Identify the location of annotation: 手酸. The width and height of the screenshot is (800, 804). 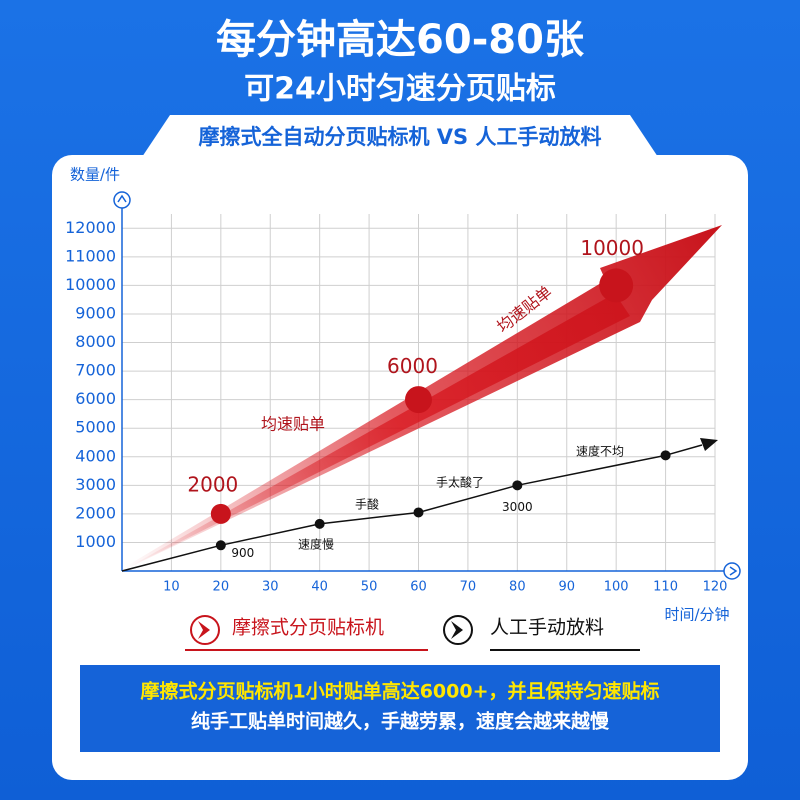
(367, 504).